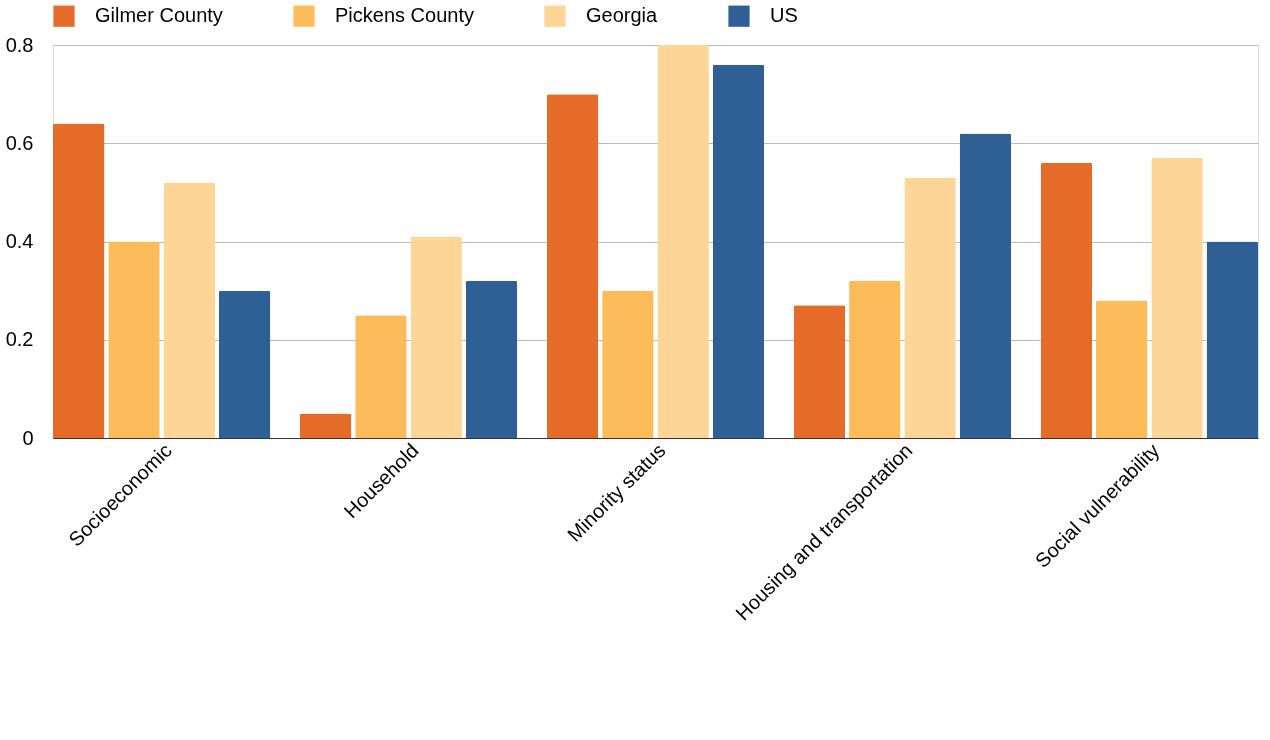 The image size is (1270, 740). I want to click on y-tick-label: 0.4, so click(19, 241).